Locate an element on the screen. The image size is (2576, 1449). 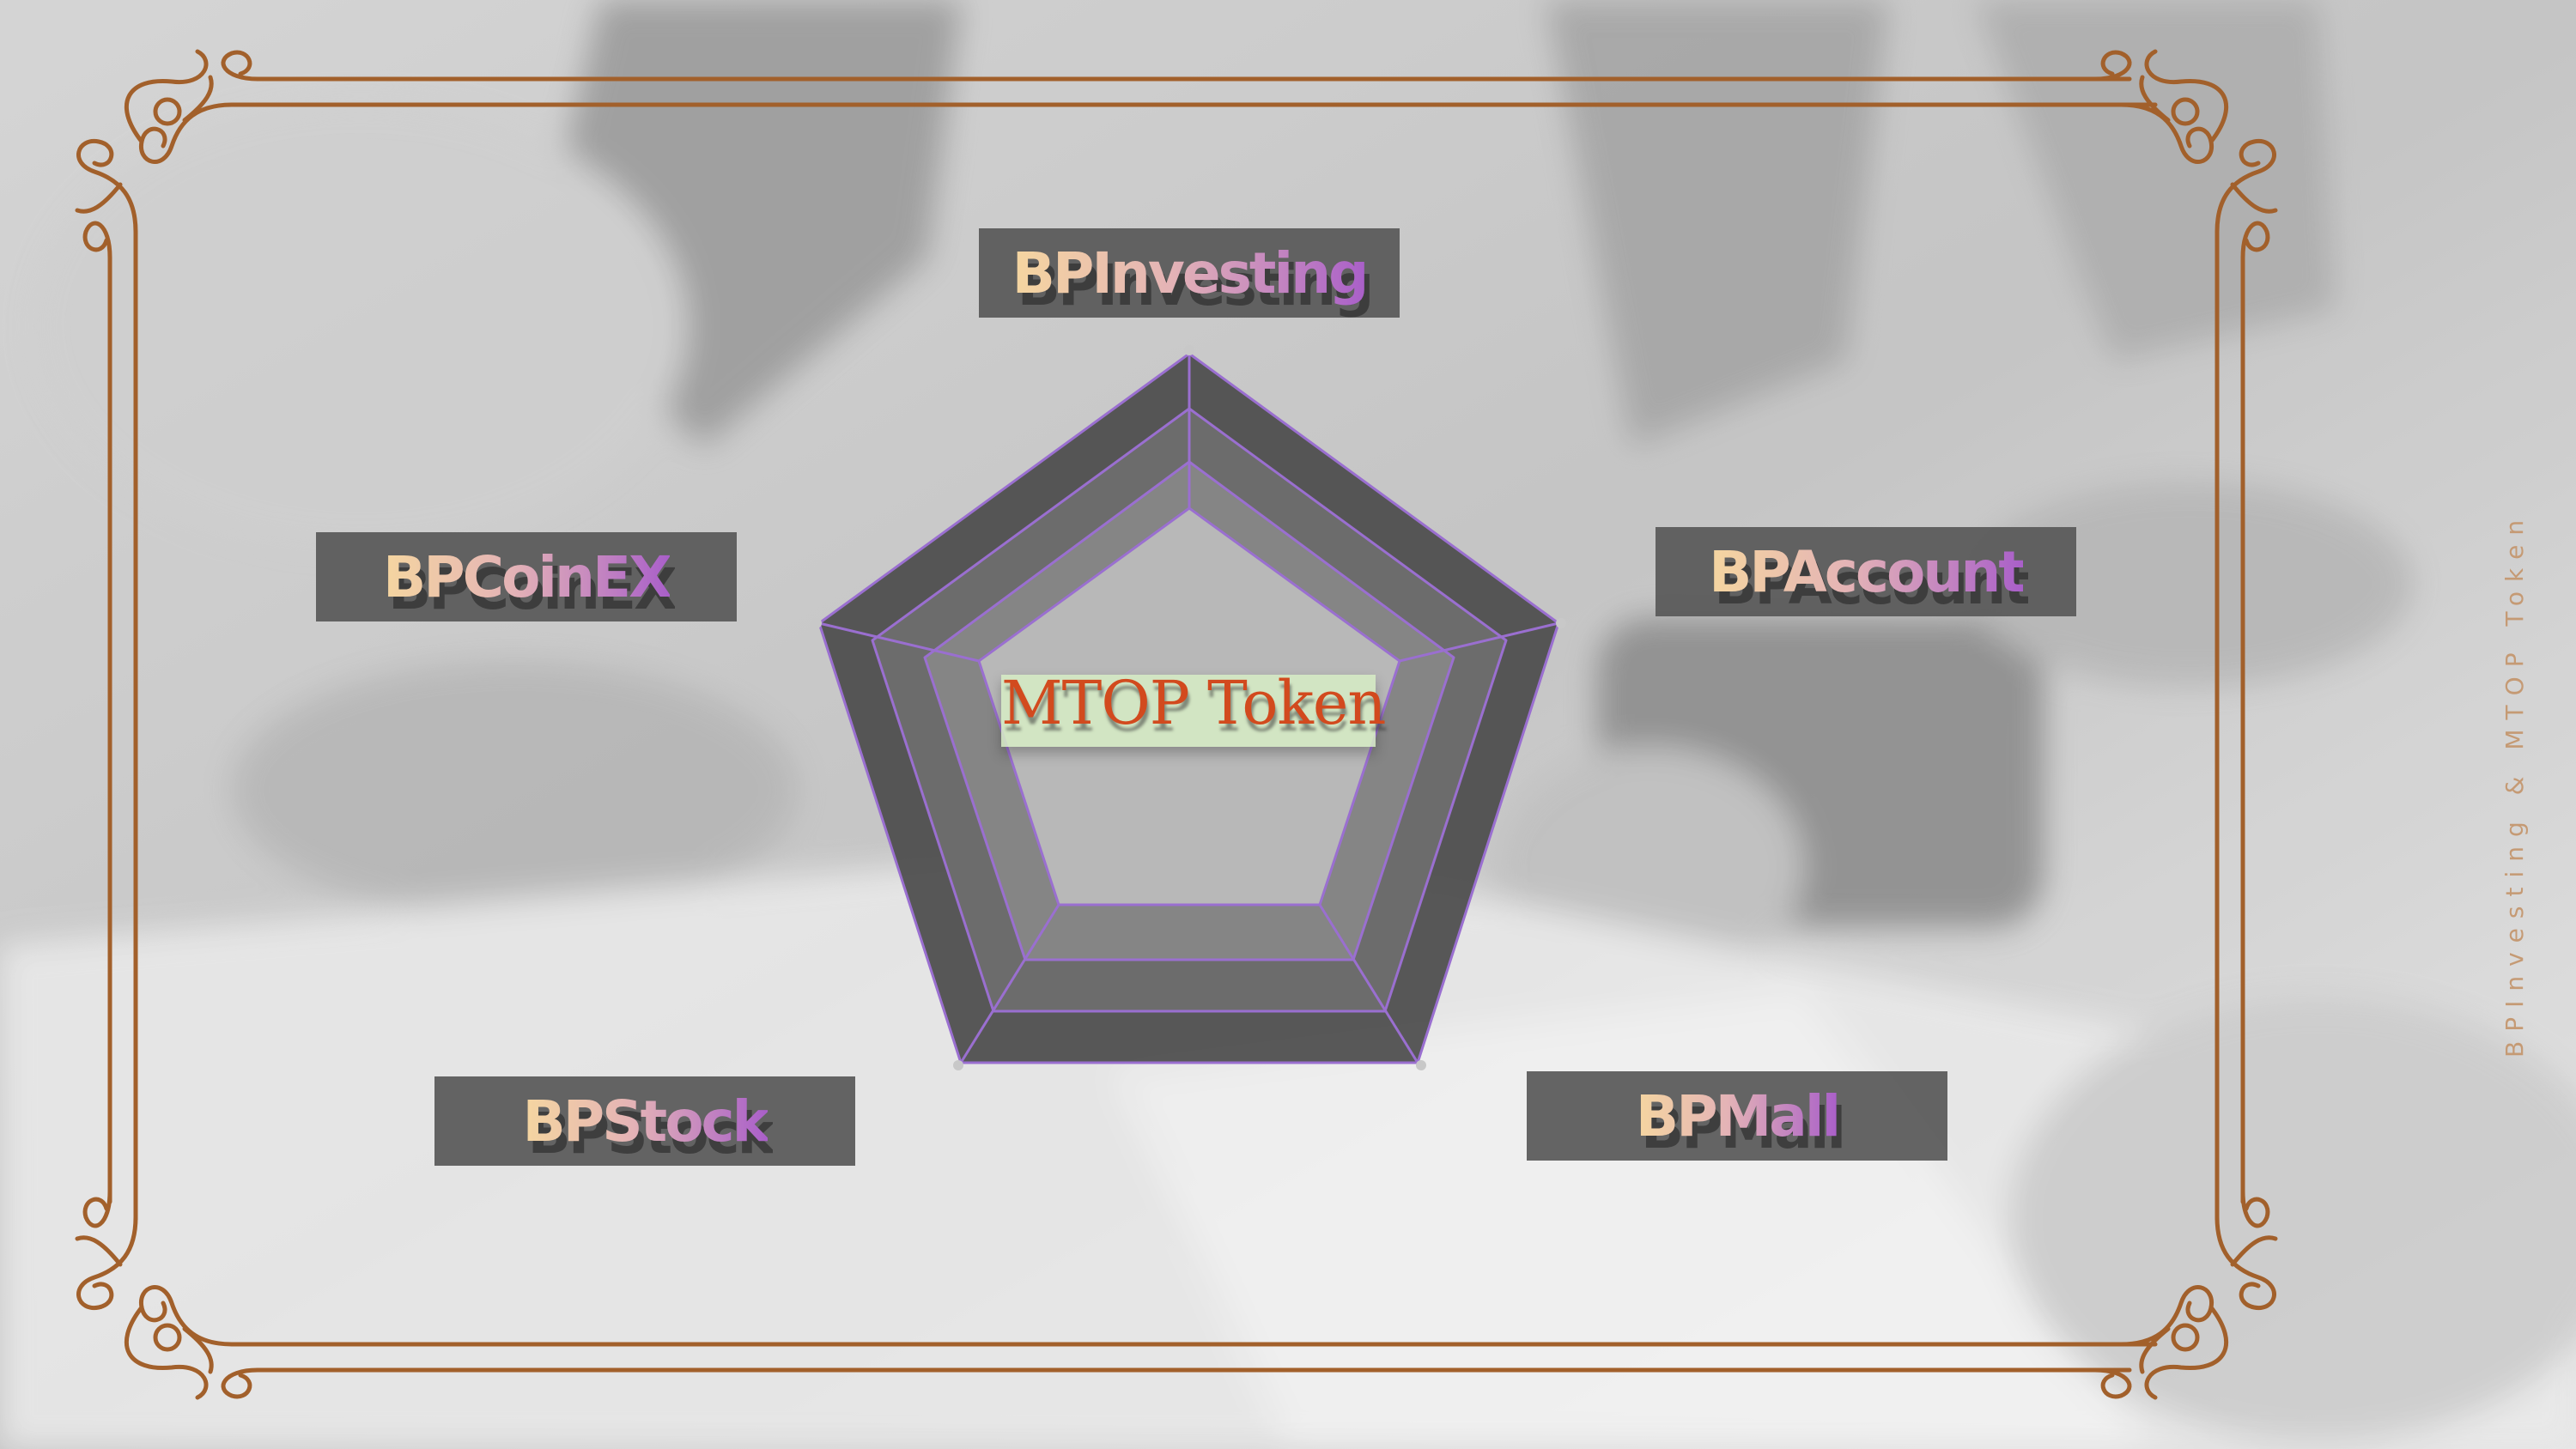
label-box-right: BPAccount is located at coordinates (1866, 571).